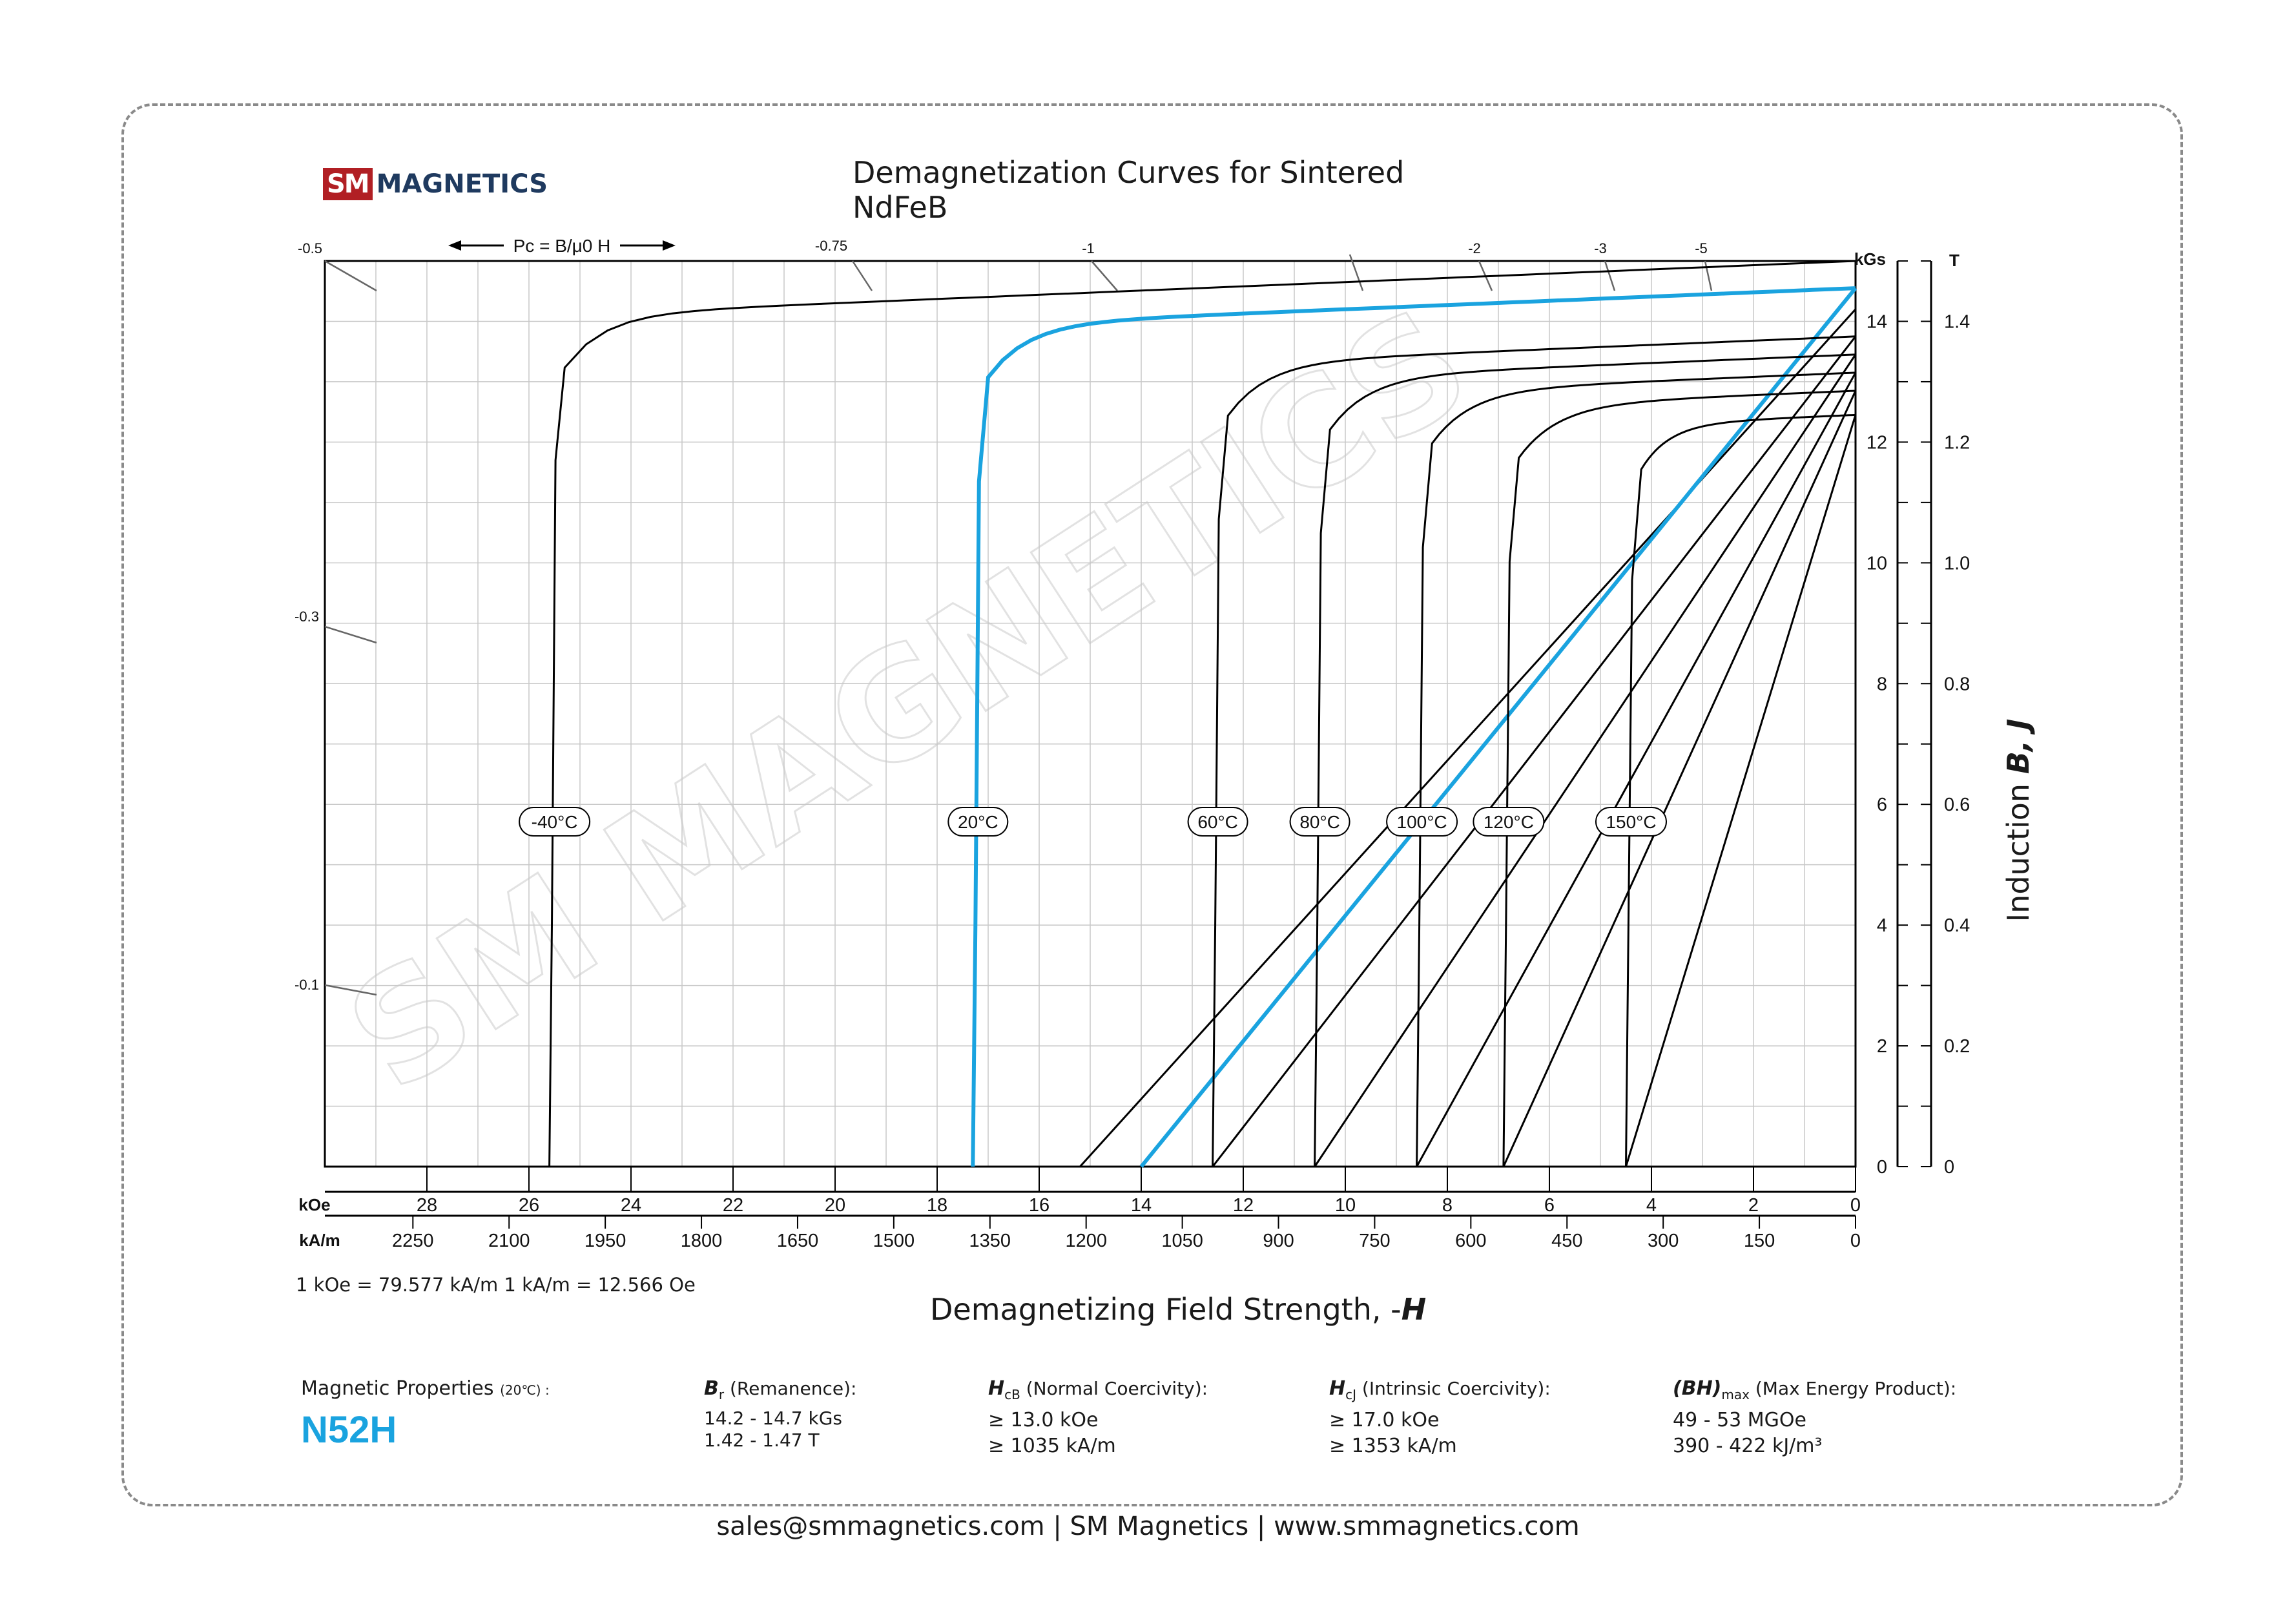  Describe the element at coordinates (798, 1241) in the screenshot. I see `x-tick-label-kam: 1650` at that location.